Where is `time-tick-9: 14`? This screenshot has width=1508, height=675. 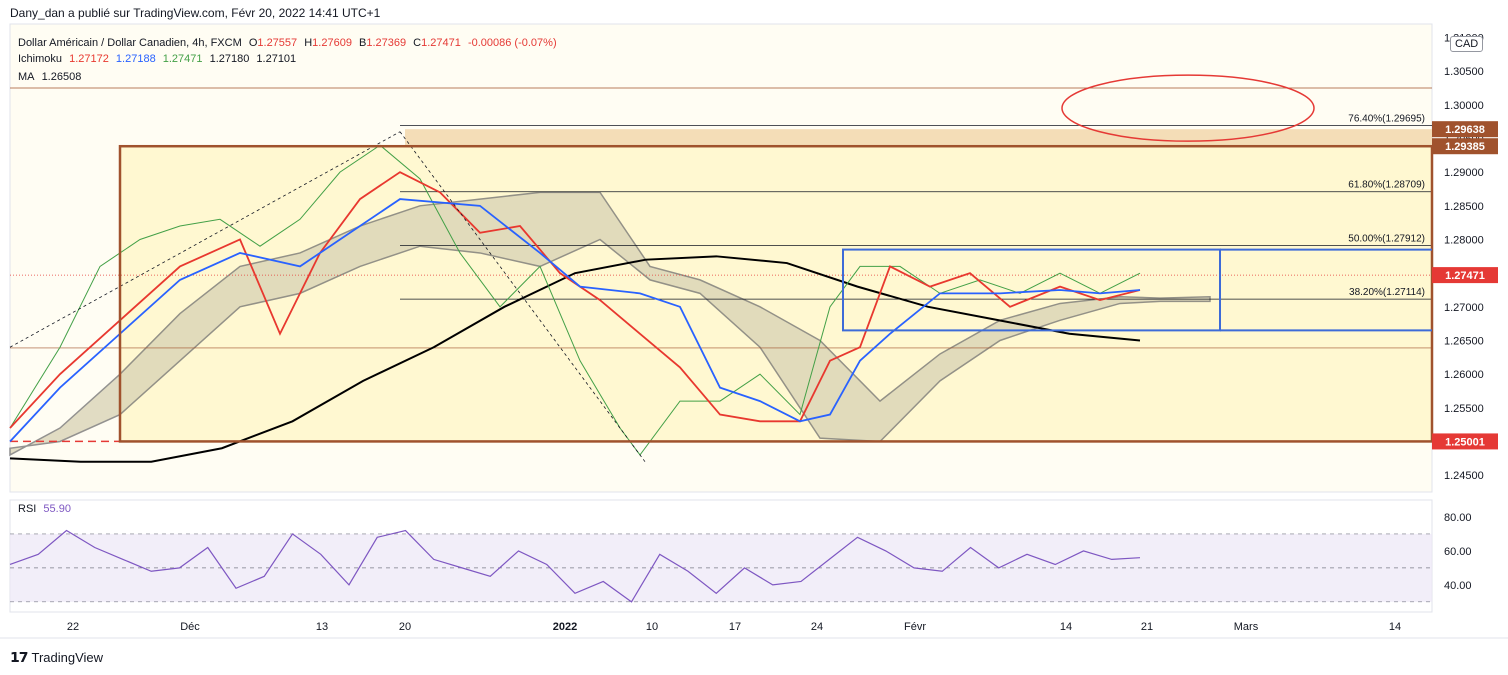
time-tick-9: 14 is located at coordinates (1066, 627).